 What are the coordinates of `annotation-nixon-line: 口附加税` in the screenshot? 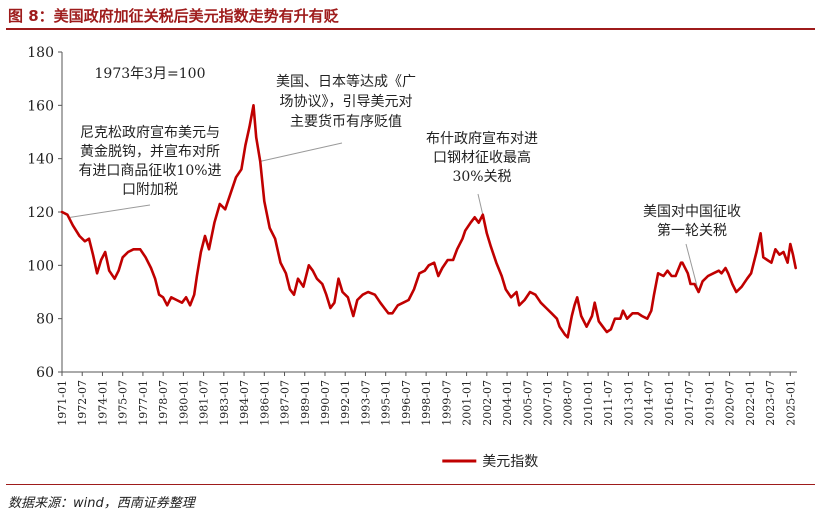 It's located at (150, 190).